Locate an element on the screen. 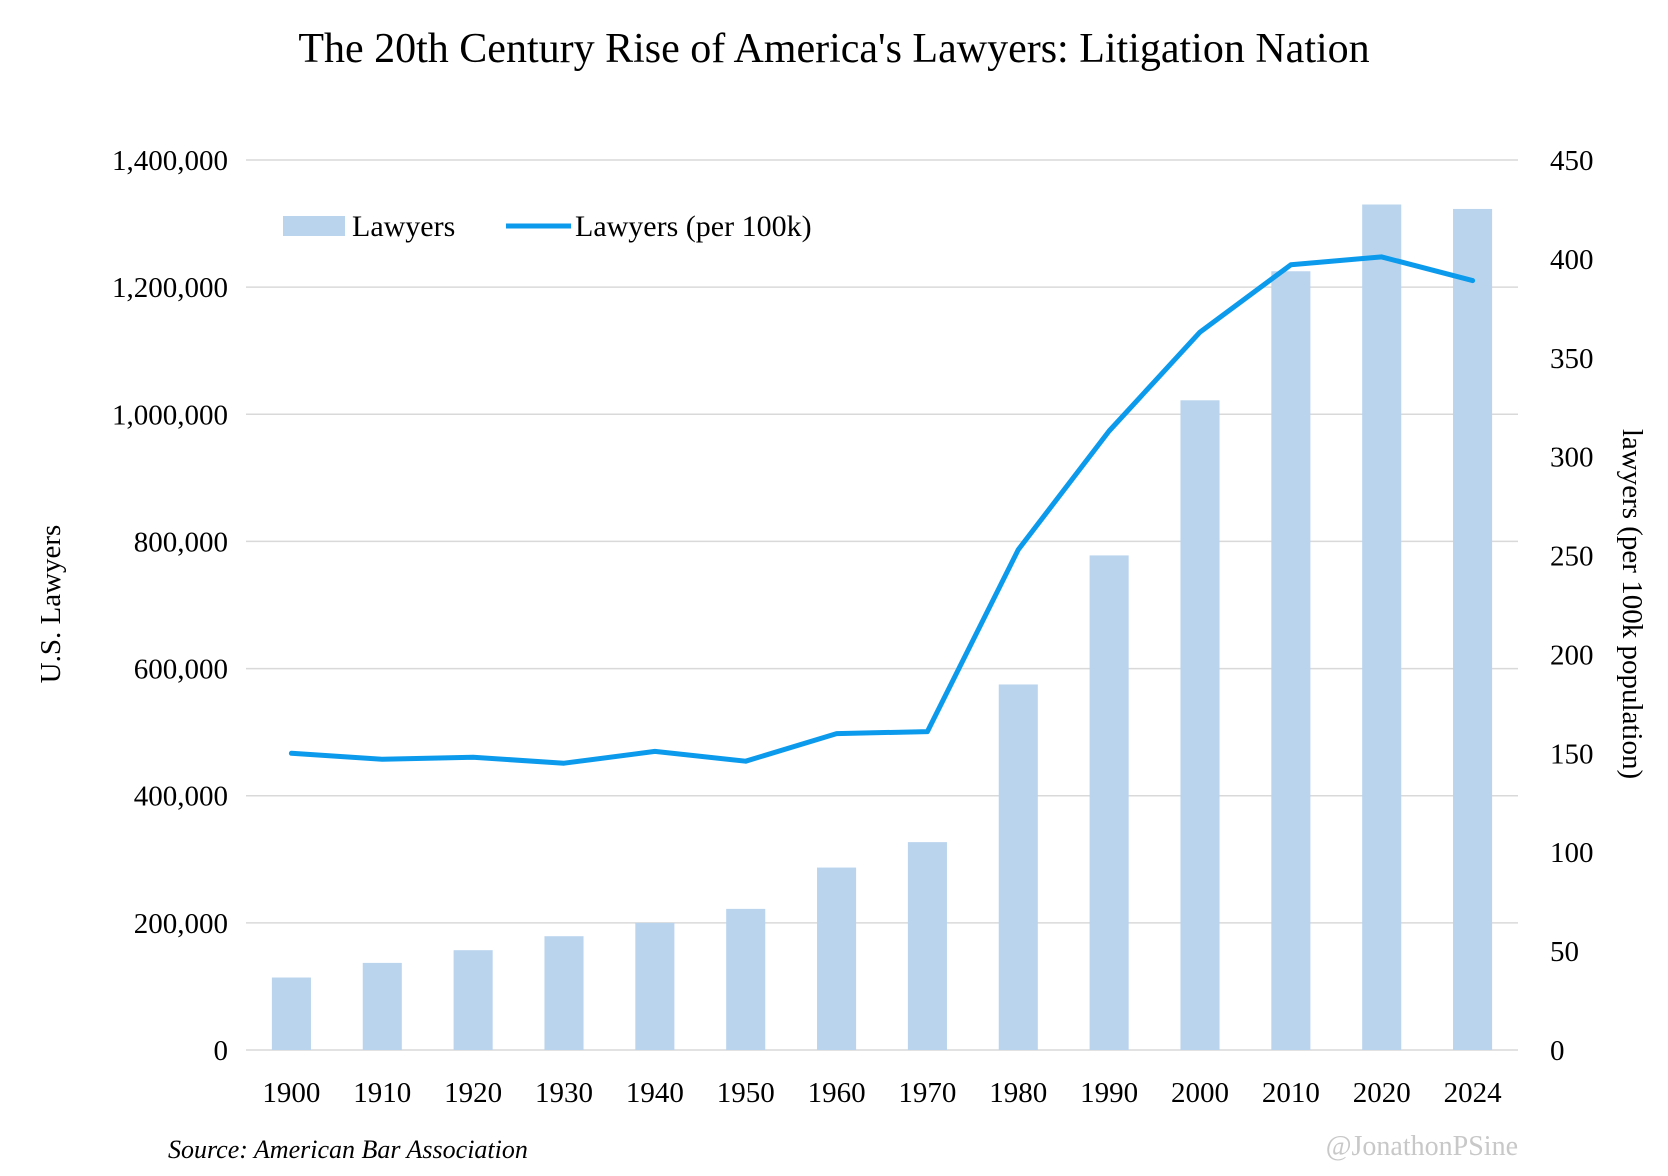 The image size is (1668, 1176). x-tick-label-1980: 1980 is located at coordinates (1018, 1093).